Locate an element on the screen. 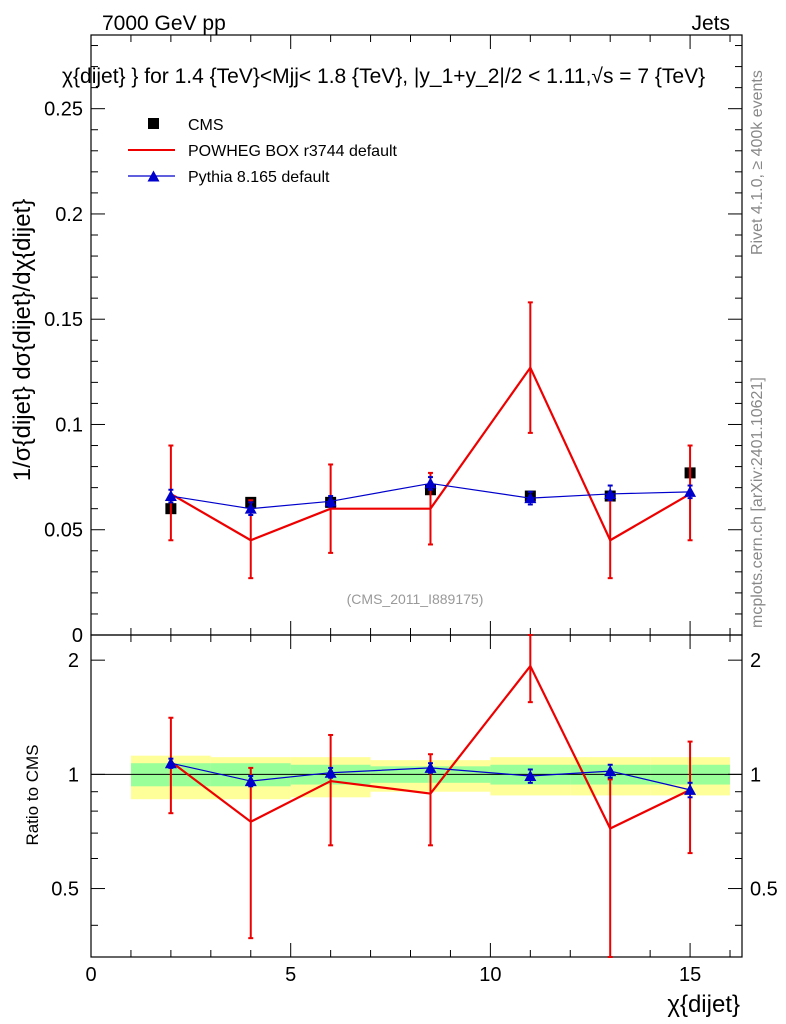 The width and height of the screenshot is (786, 1024). ratio-xtick-label-3: 15 is located at coordinates (690, 975).